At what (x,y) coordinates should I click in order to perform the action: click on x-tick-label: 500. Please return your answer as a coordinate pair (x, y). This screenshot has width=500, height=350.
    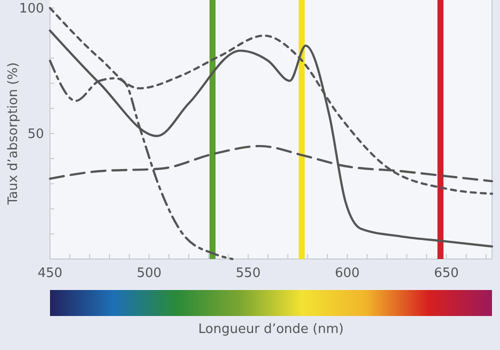
    Looking at the image, I should click on (149, 273).